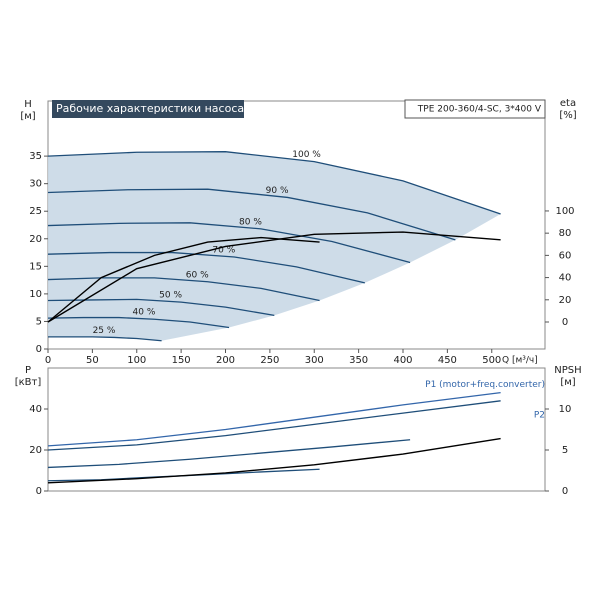  What do you see at coordinates (35, 409) in the screenshot?
I see `y-tick-label: 40` at bounding box center [35, 409].